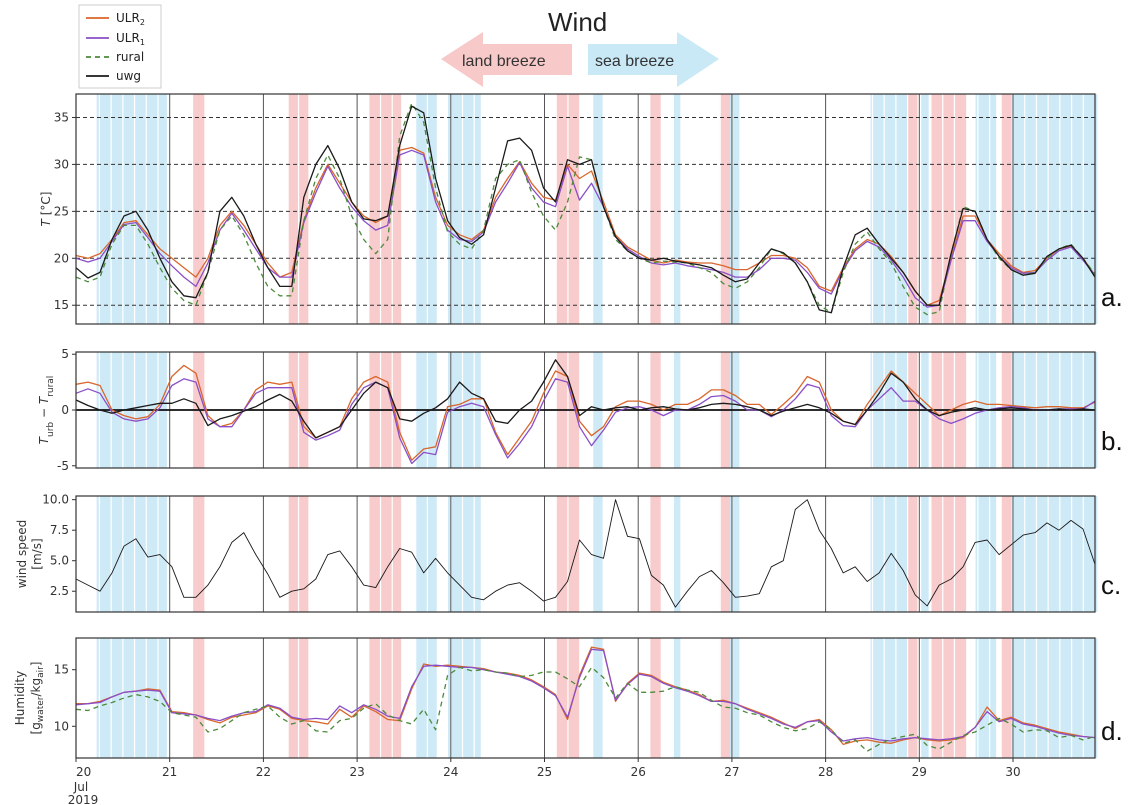 The height and width of the screenshot is (805, 1130). What do you see at coordinates (1111, 585) in the screenshot?
I see `panel-letter-c: c.` at bounding box center [1111, 585].